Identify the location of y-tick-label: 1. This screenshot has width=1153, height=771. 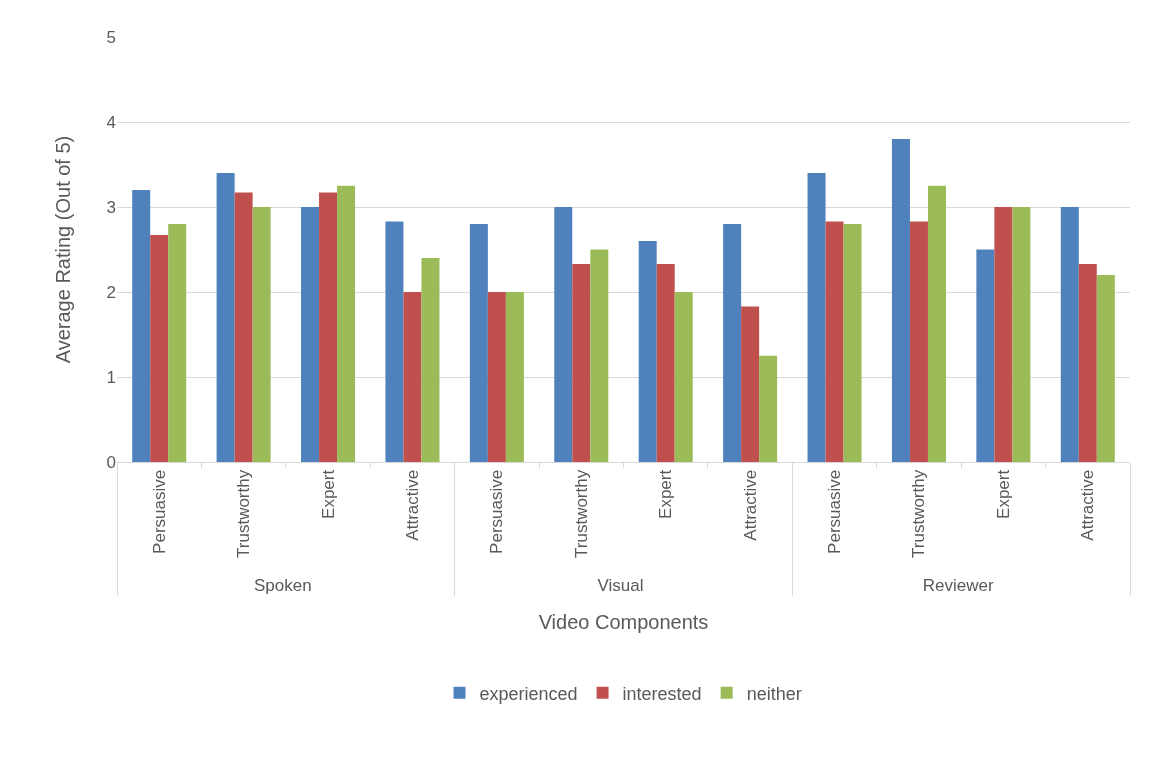
(111, 377).